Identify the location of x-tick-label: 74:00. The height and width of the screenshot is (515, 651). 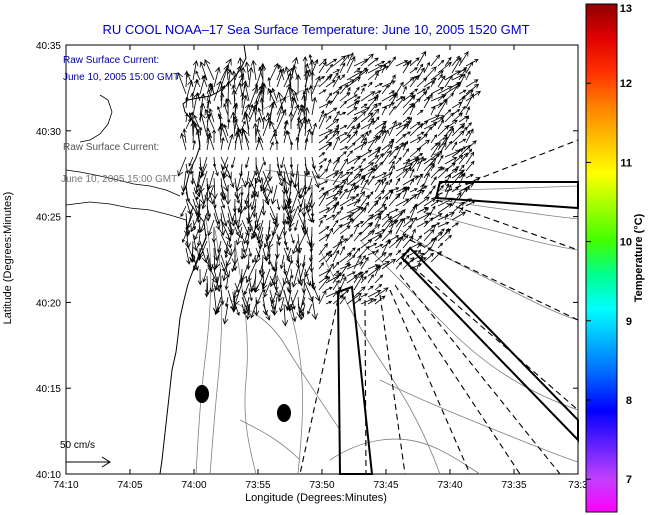
(193, 485).